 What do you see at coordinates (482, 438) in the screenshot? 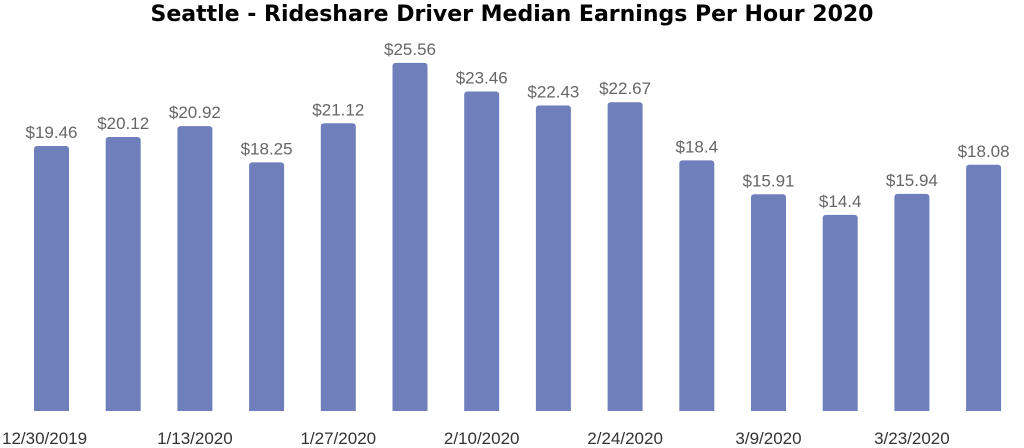
I see `x-tick-label: 2/10/2020` at bounding box center [482, 438].